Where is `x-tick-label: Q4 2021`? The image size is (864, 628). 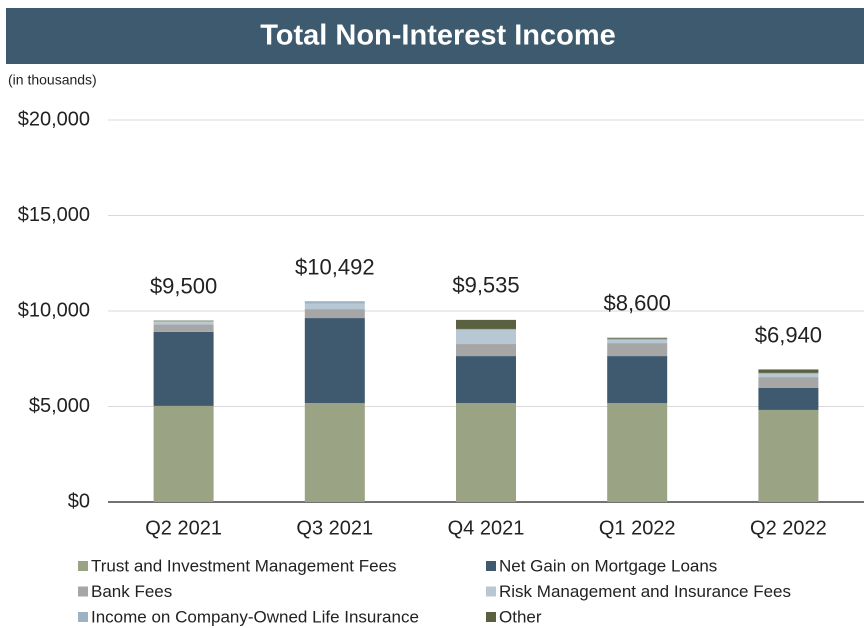
x-tick-label: Q4 2021 is located at coordinates (486, 528).